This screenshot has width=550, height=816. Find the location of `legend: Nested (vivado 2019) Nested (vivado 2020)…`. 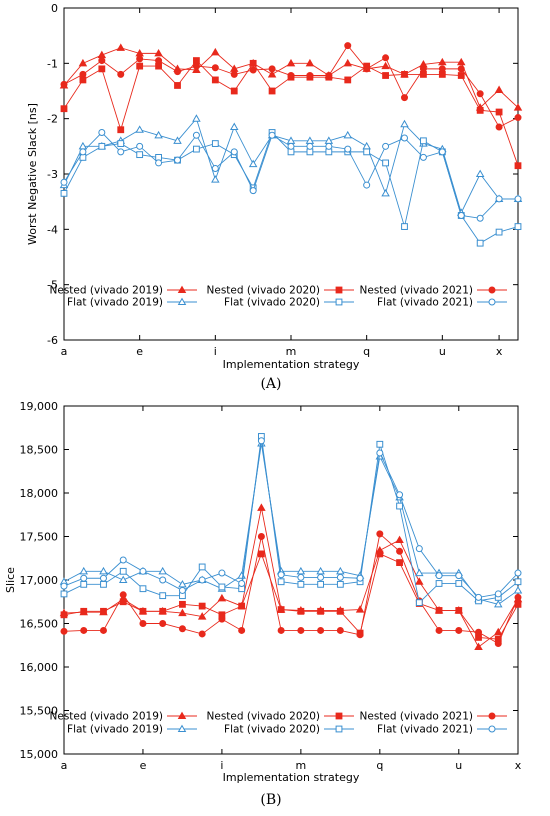

legend: Nested (vivado 2019) Nested (vivado 2020)… is located at coordinates (278, 297).